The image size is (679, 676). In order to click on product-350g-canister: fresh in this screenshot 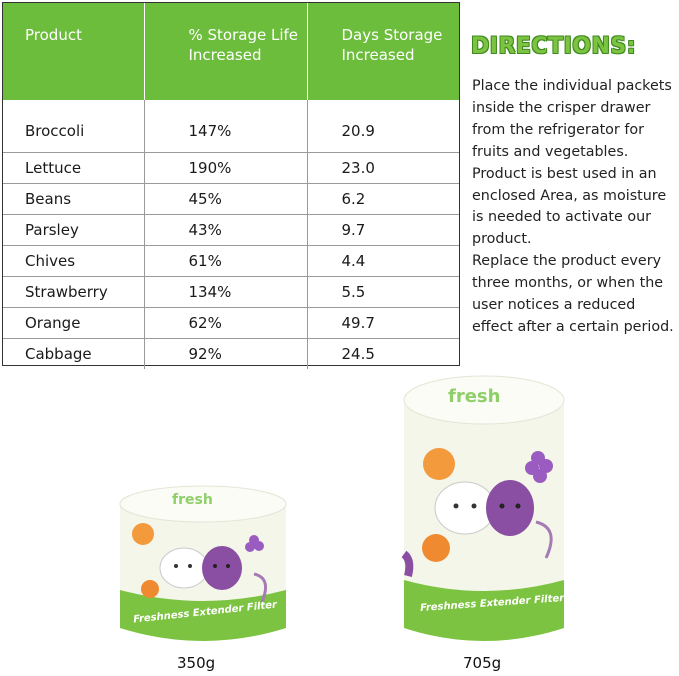, I will do `click(203, 563)`.